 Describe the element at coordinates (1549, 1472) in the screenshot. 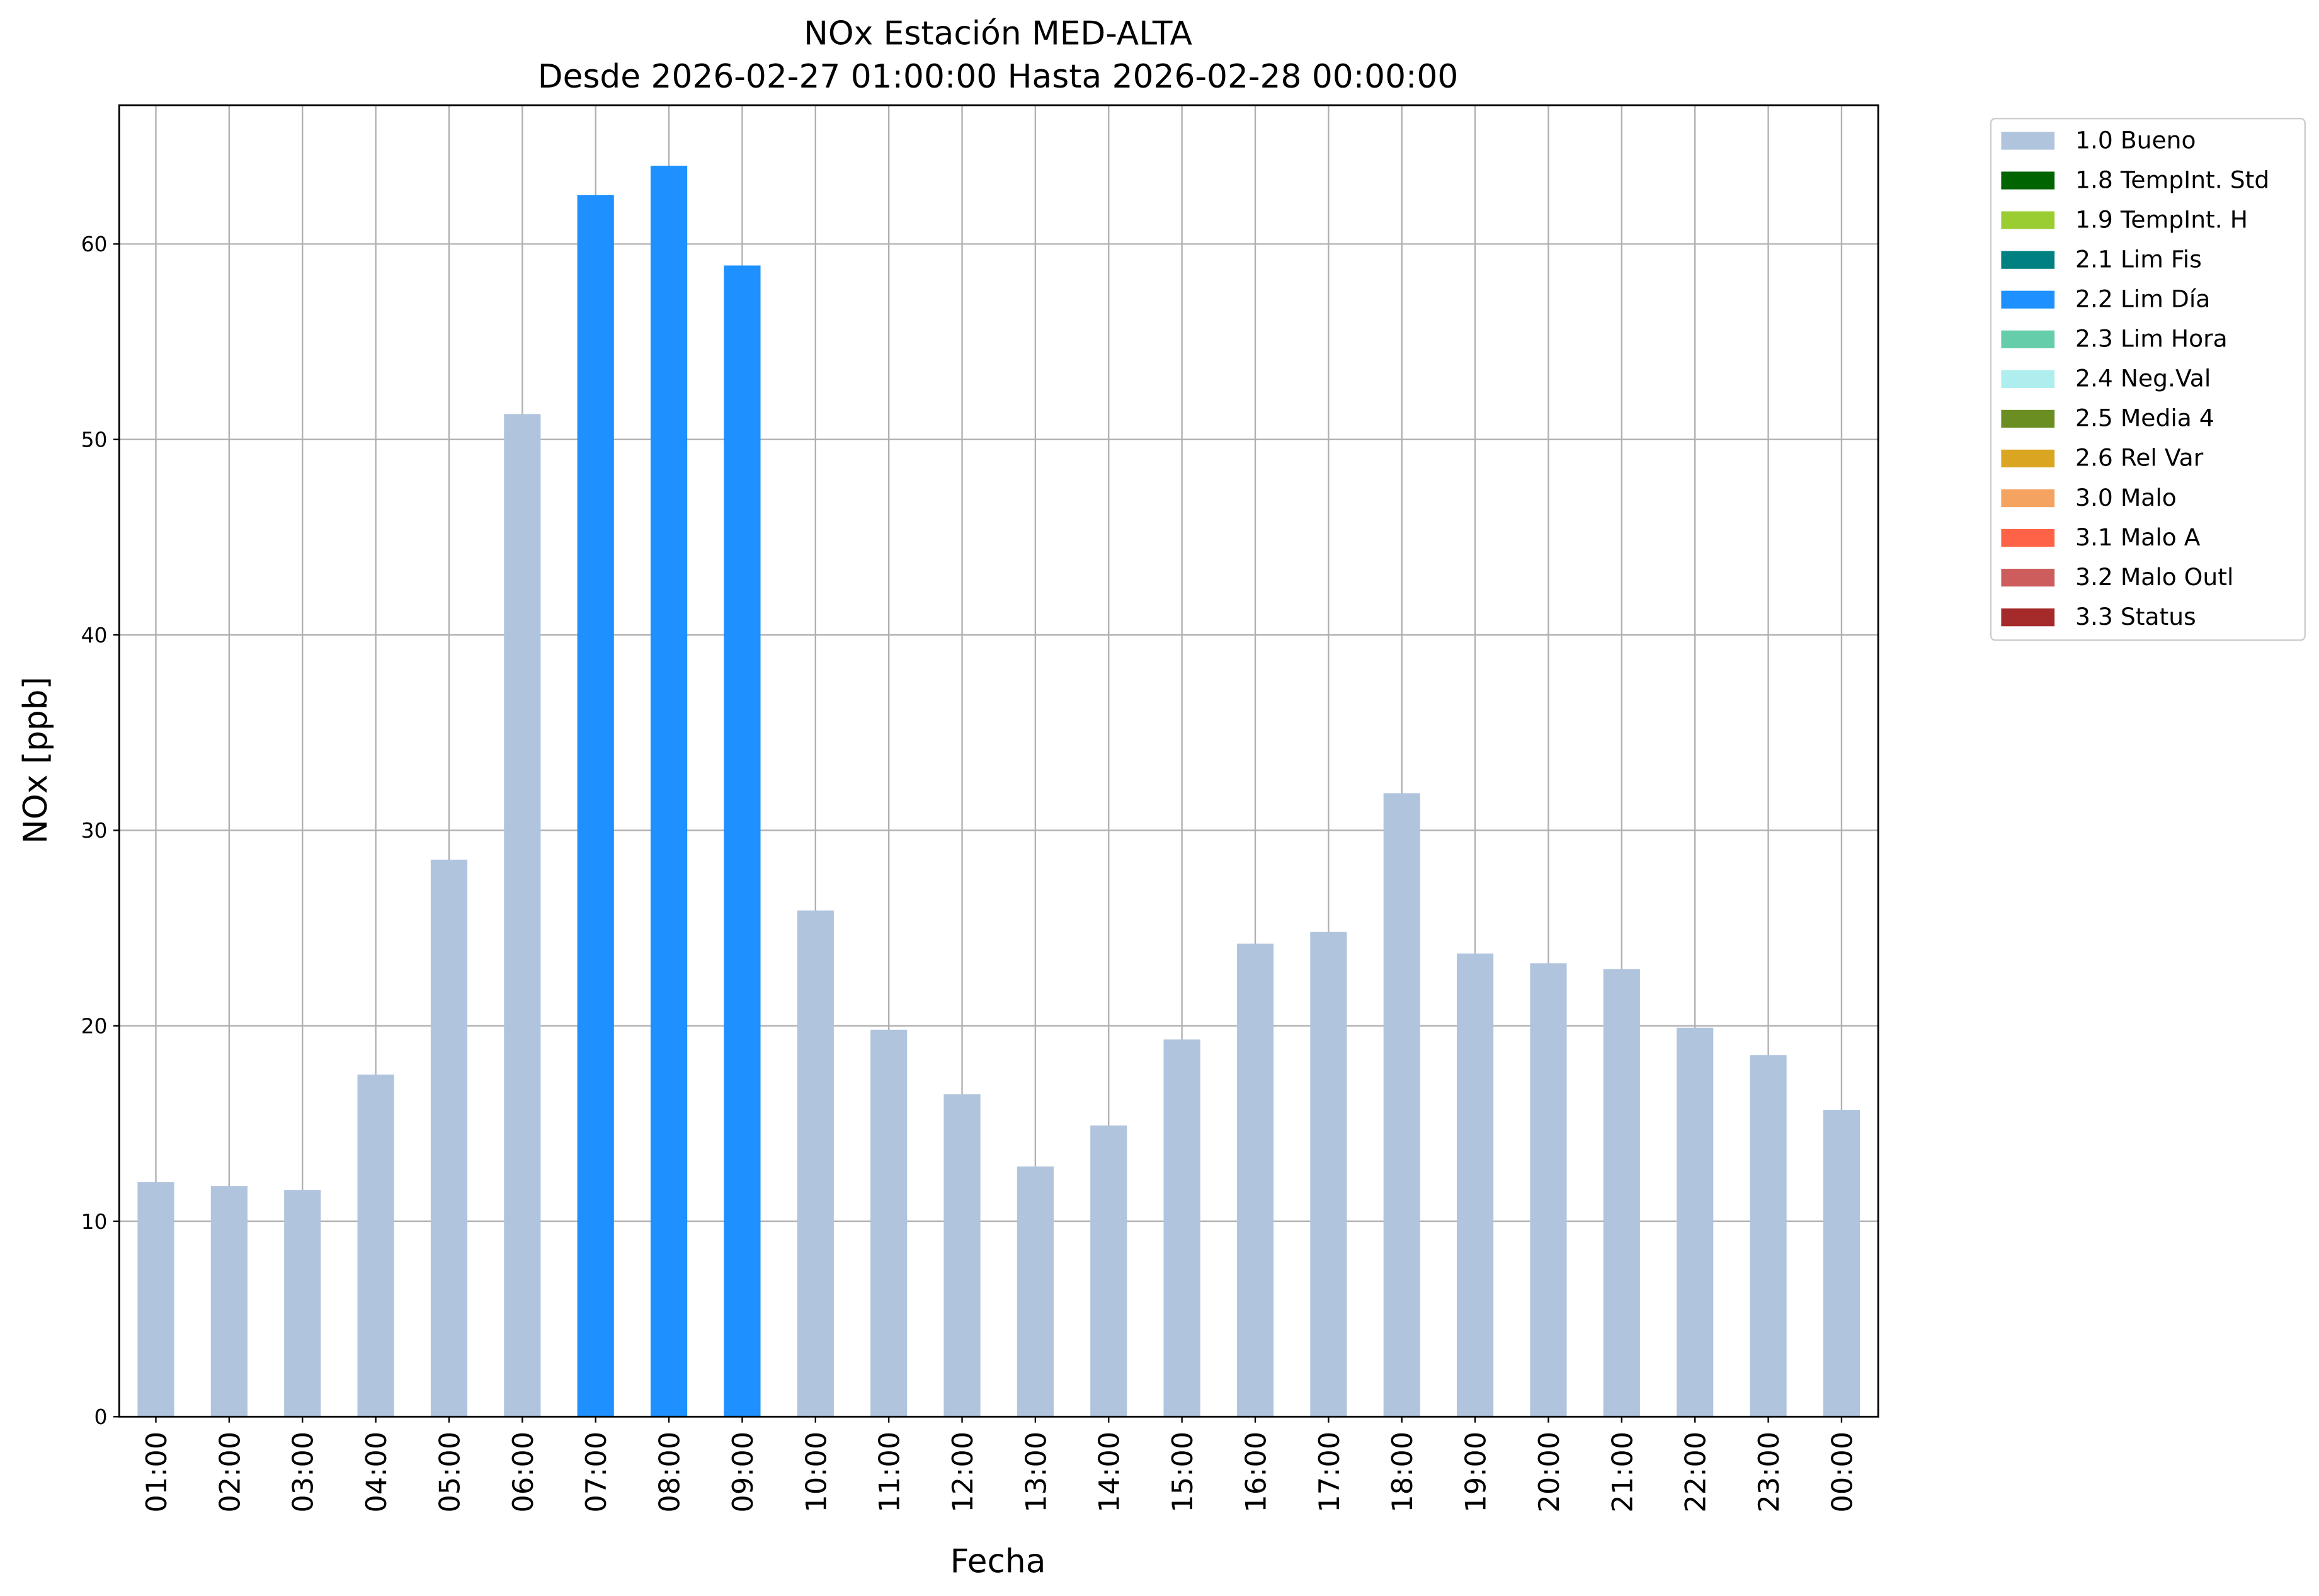

I see `x-tick-label: 20:00` at that location.